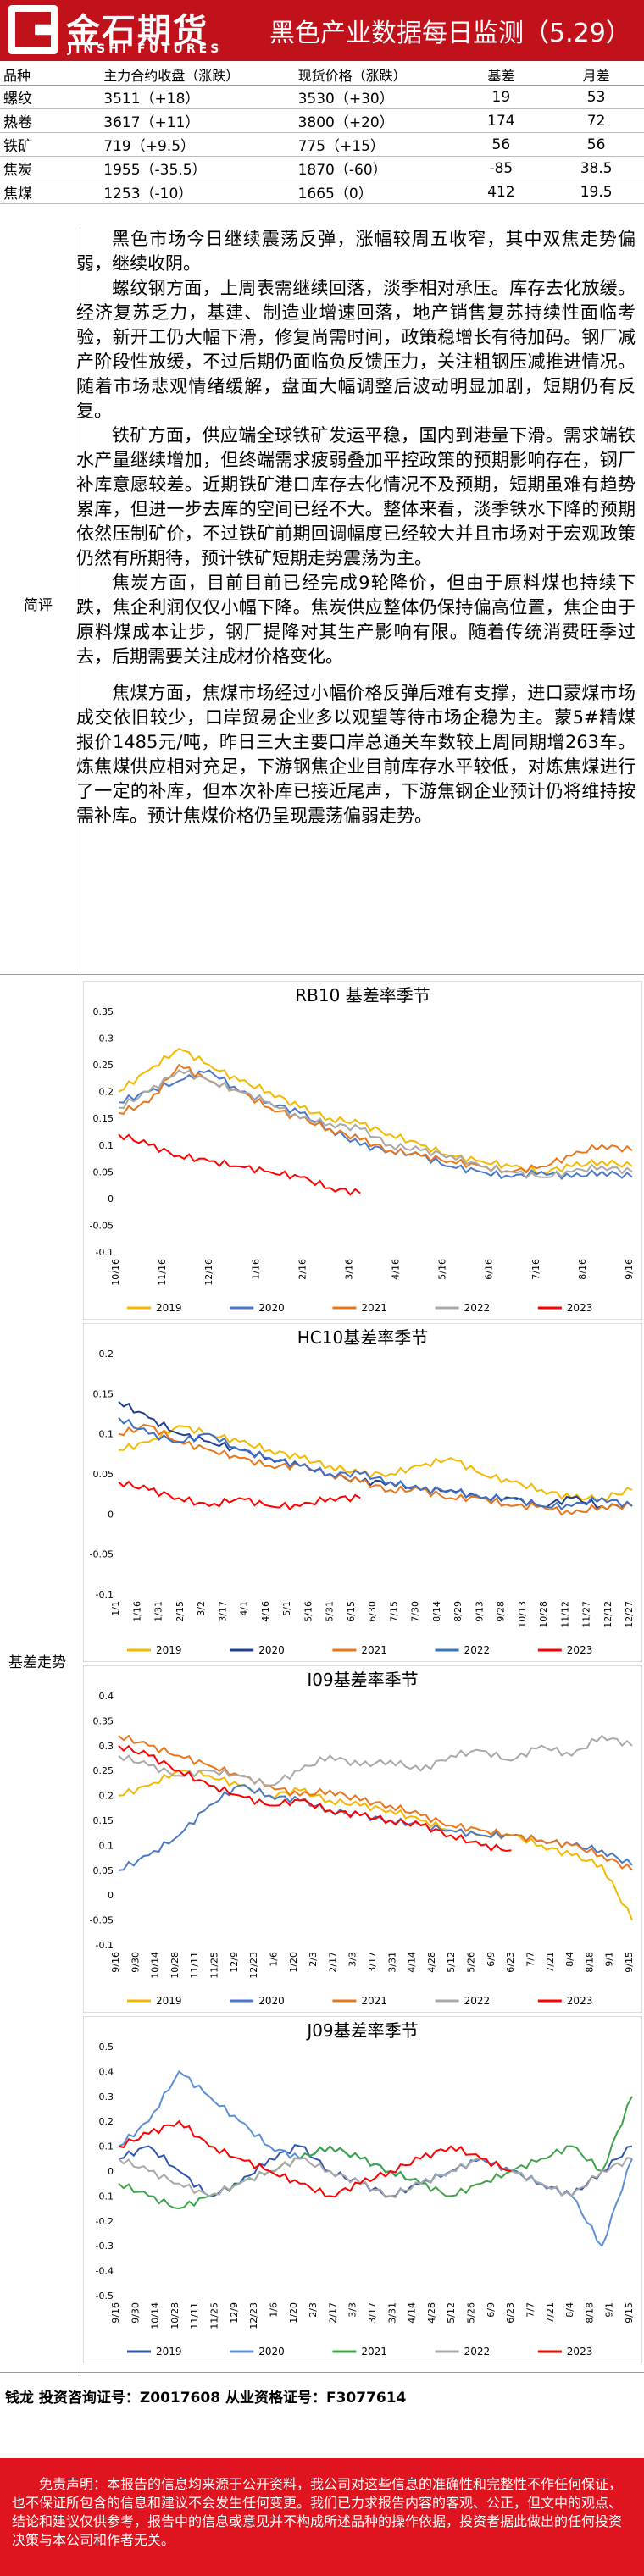  What do you see at coordinates (596, 120) in the screenshot?
I see `row-spread: 72` at bounding box center [596, 120].